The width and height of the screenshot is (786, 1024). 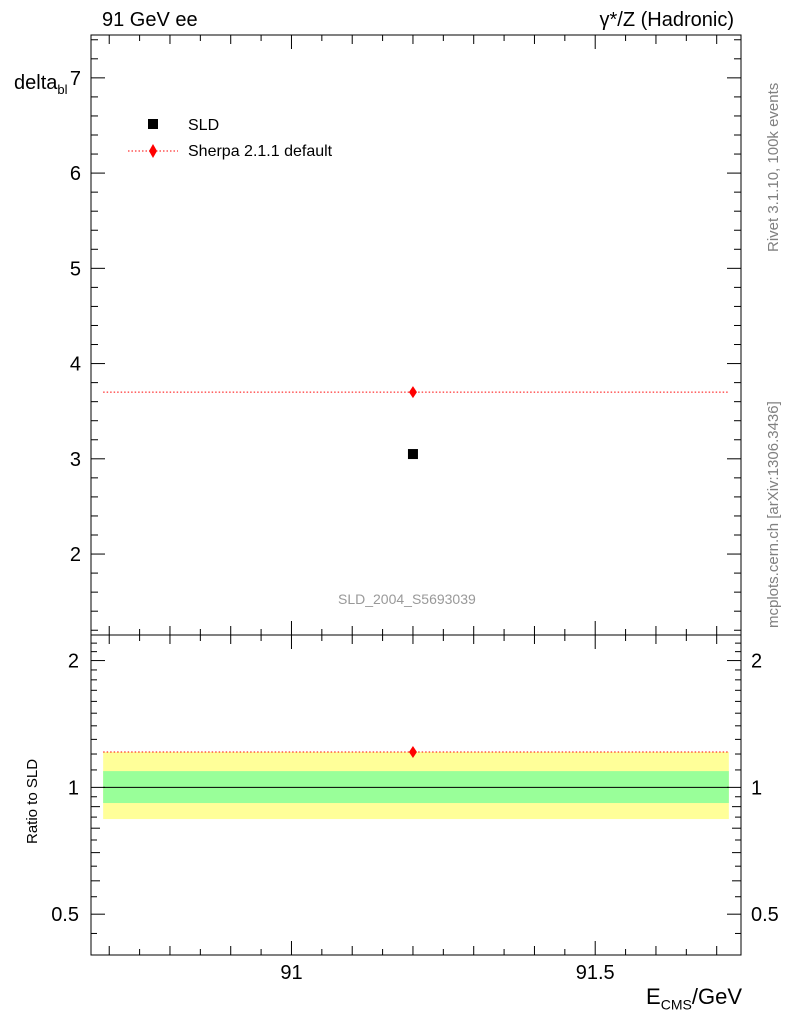 What do you see at coordinates (773, 514) in the screenshot?
I see `mcplots-info: mcplots.cern.ch [arXiv:1306.3436]` at bounding box center [773, 514].